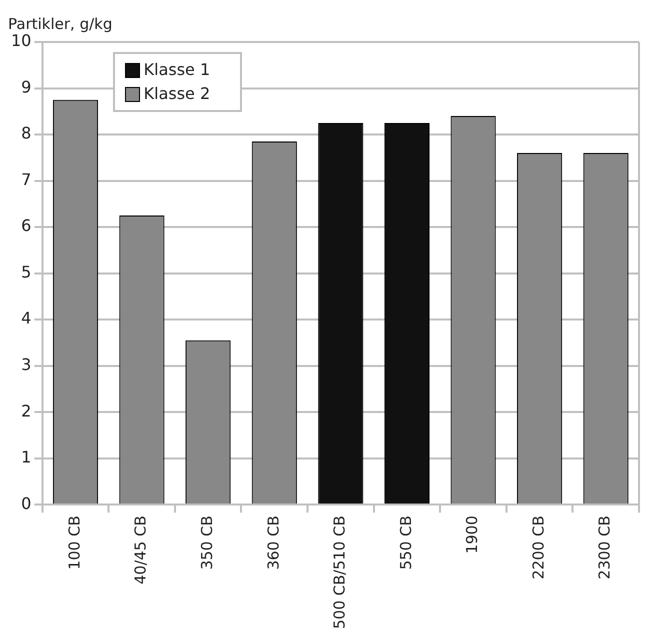  What do you see at coordinates (405, 543) in the screenshot?
I see `x-tick-label: 550 CB` at bounding box center [405, 543].